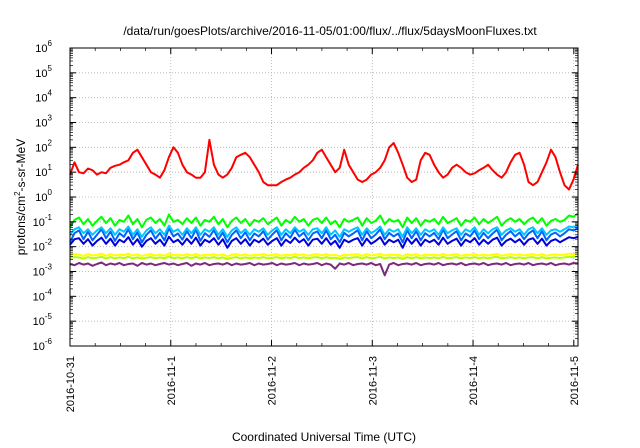 This screenshot has height=448, width=640. I want to click on y-tick-label: 10⁻⁵, so click(43, 320).